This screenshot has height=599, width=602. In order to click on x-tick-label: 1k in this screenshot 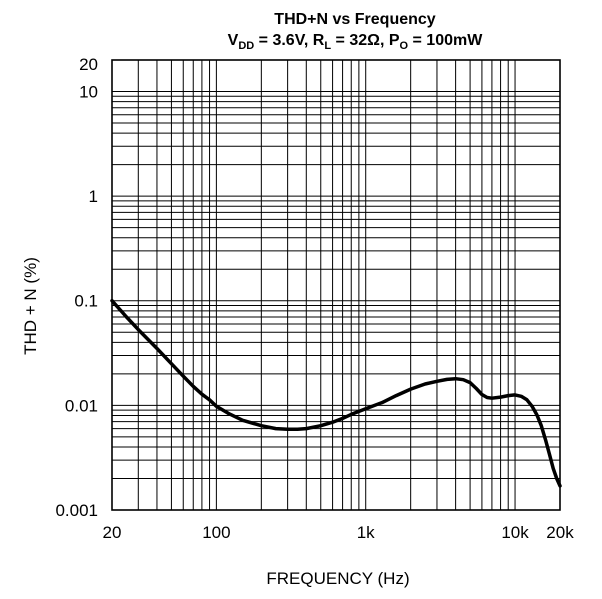, I will do `click(366, 532)`.